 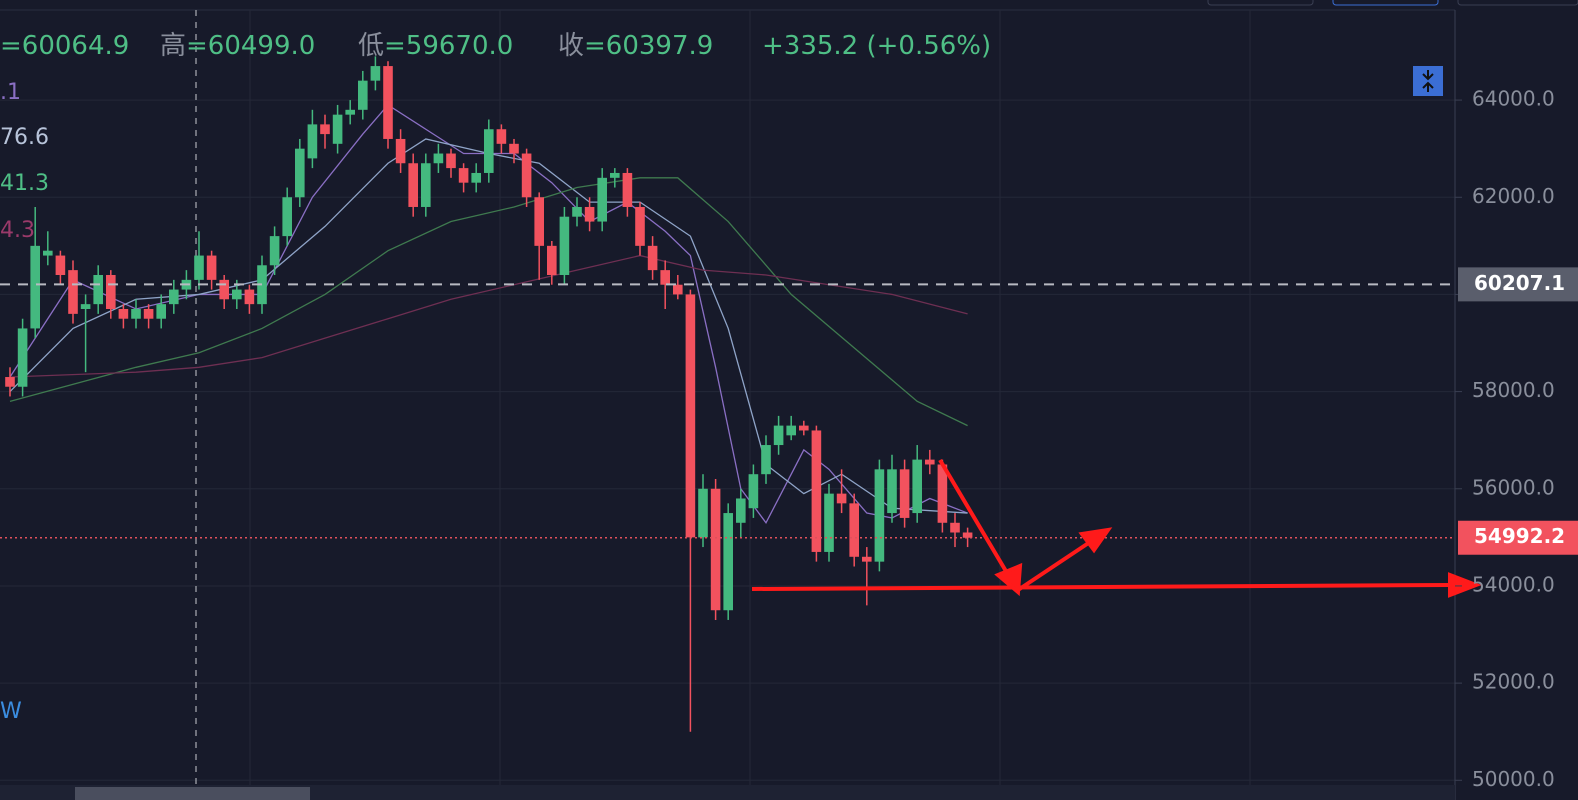 I want to click on ma-label: 4.3, so click(x=17, y=230).